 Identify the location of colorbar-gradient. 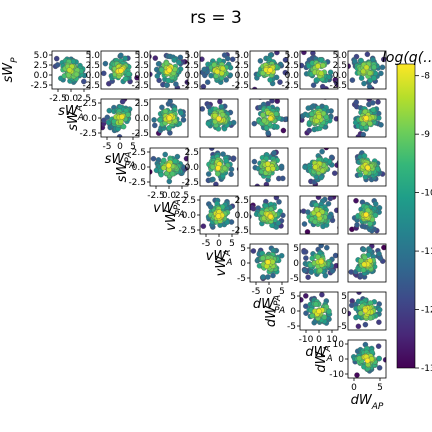
(406, 216).